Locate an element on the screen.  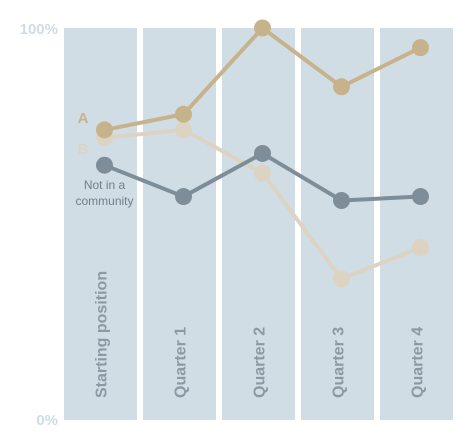
category-label: Starting position is located at coordinates (102, 334).